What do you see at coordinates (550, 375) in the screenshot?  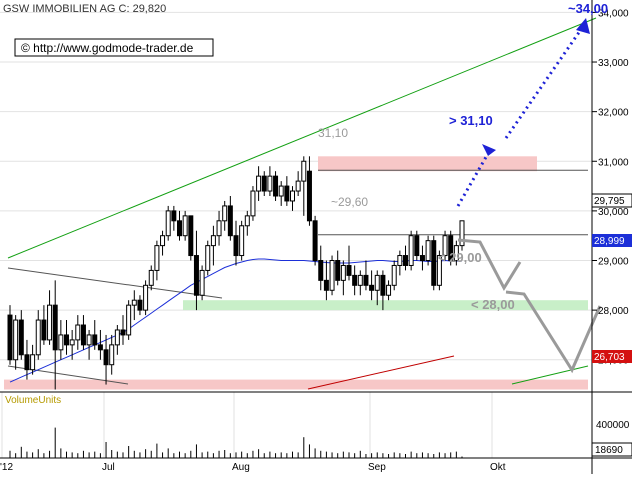 I see `channel-lower-line` at bounding box center [550, 375].